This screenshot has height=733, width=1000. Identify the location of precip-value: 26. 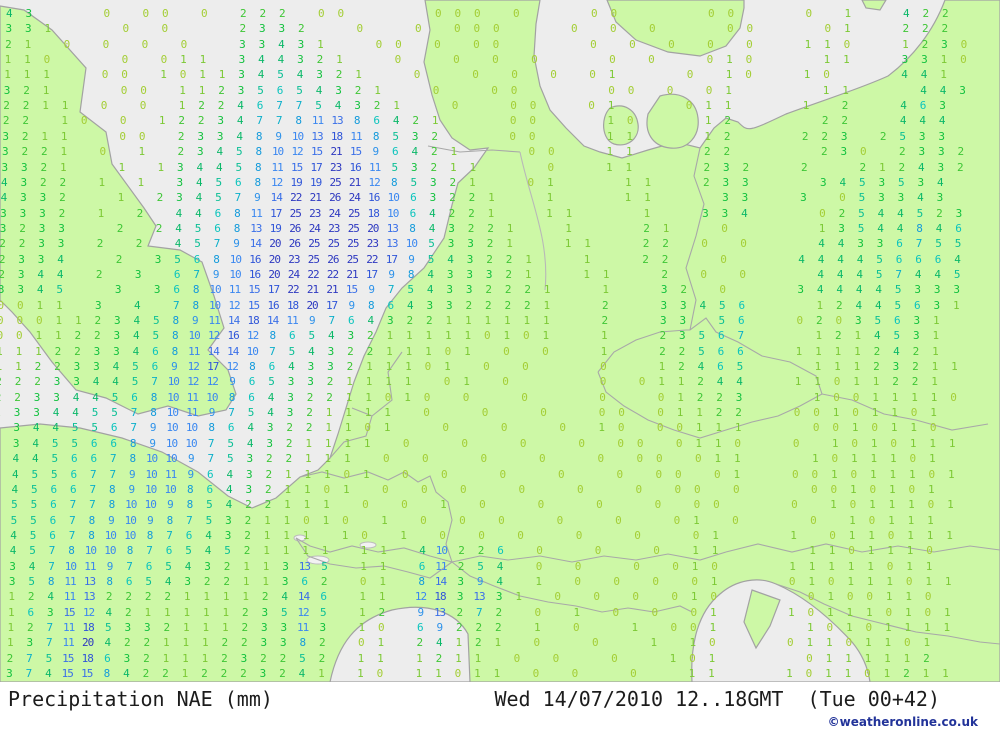
(295, 228).